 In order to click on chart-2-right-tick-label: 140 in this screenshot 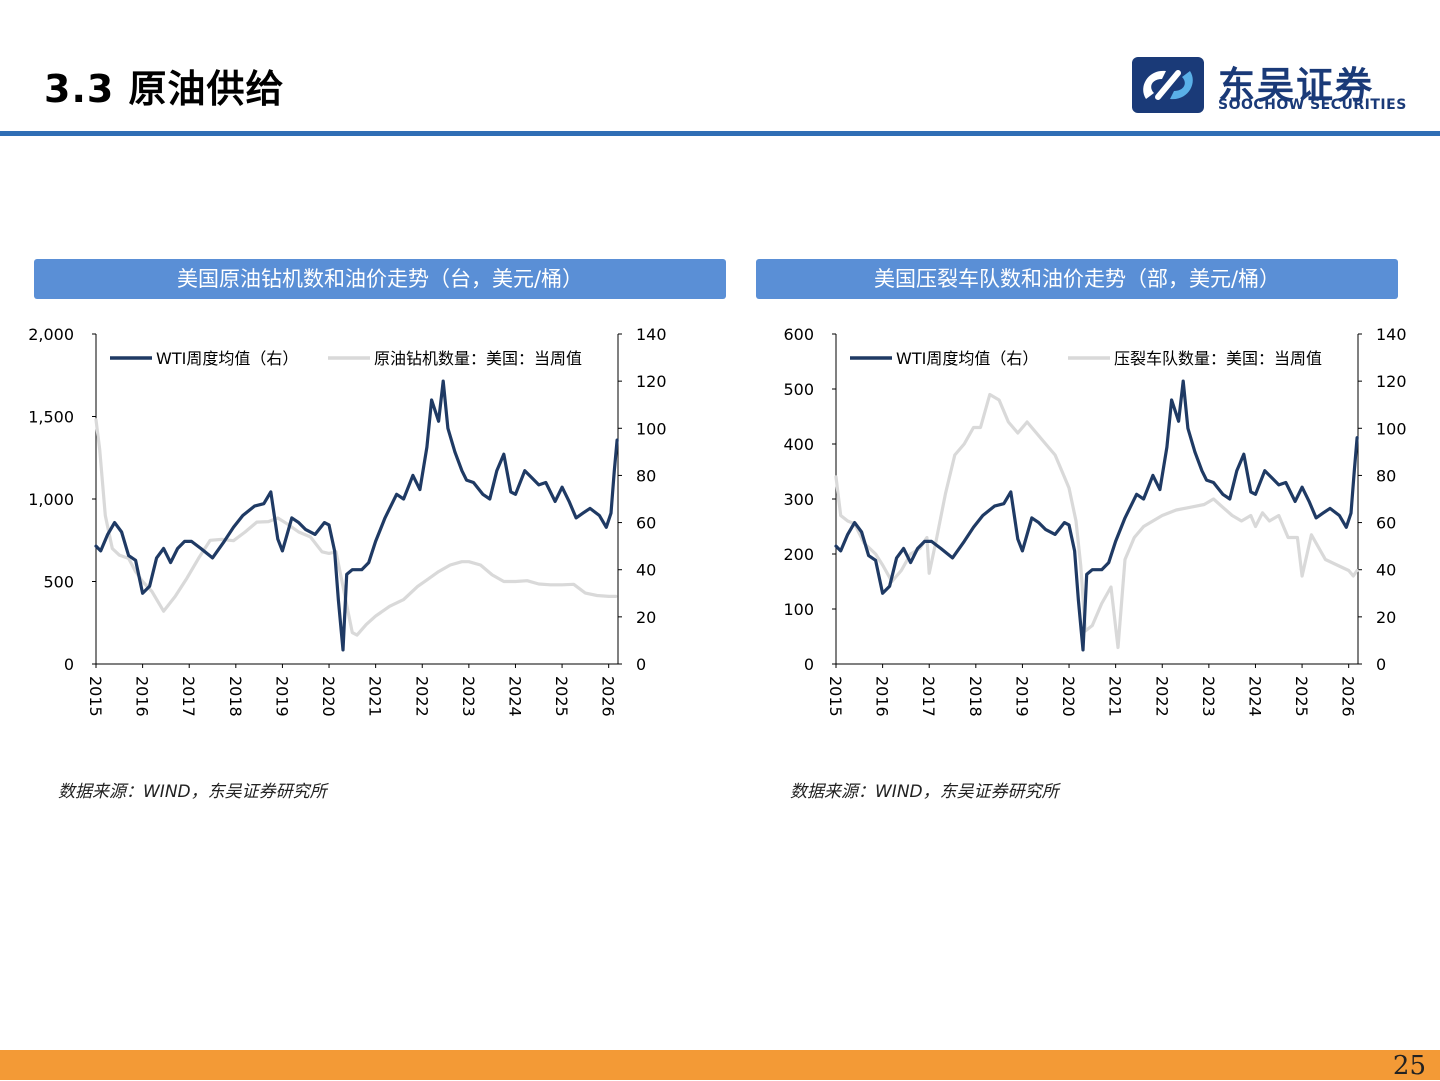, I will do `click(1391, 334)`.